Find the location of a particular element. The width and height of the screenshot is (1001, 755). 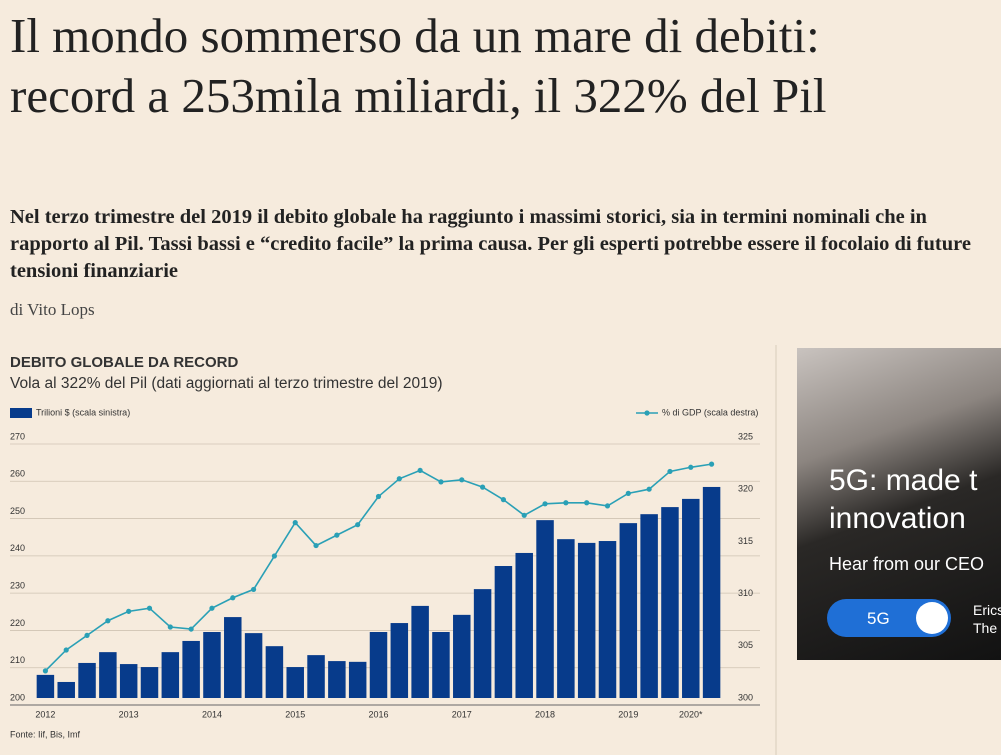

legend-label: Trilioni $ (scala sinistra) is located at coordinates (83, 412).